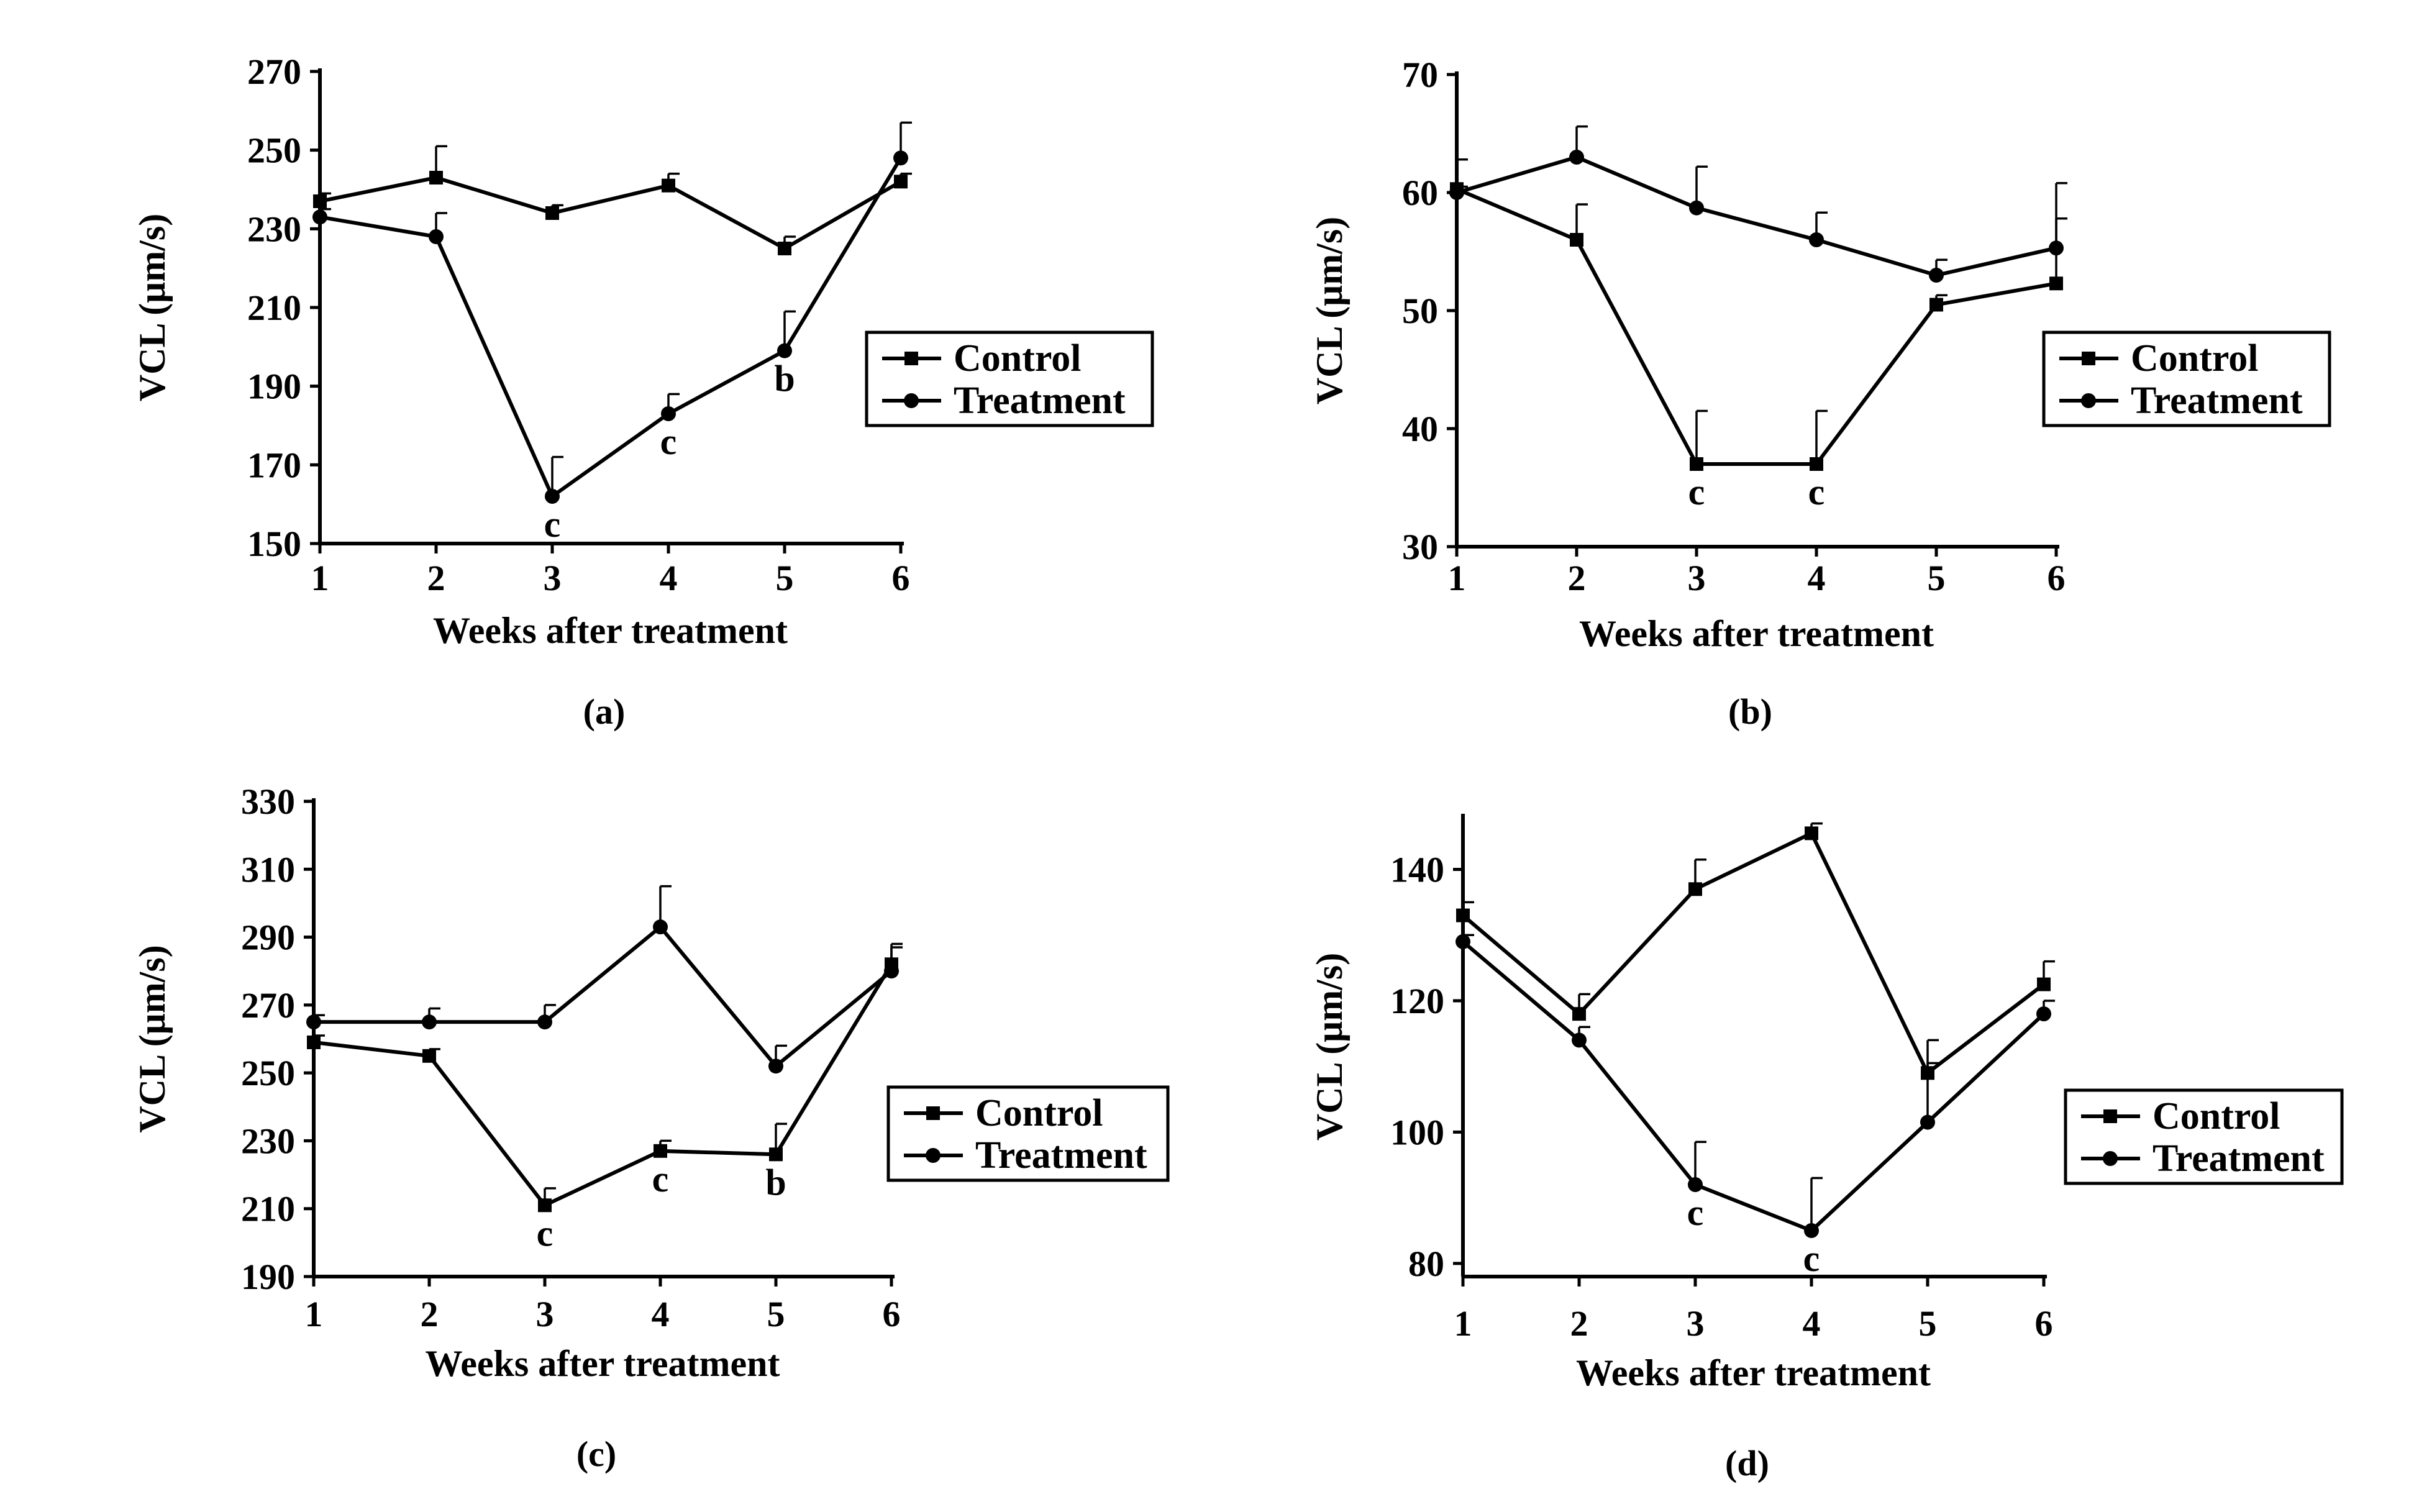  I want to click on y-tick-label: 310, so click(268, 869).